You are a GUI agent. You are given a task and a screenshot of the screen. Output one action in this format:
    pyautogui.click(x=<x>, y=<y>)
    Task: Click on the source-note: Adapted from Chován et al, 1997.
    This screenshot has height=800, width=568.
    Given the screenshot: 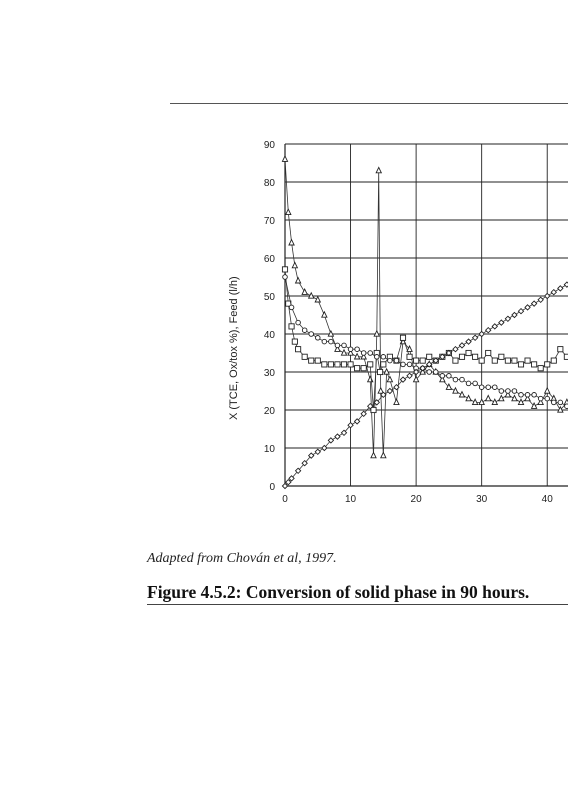 What is the action you would take?
    pyautogui.click(x=242, y=558)
    